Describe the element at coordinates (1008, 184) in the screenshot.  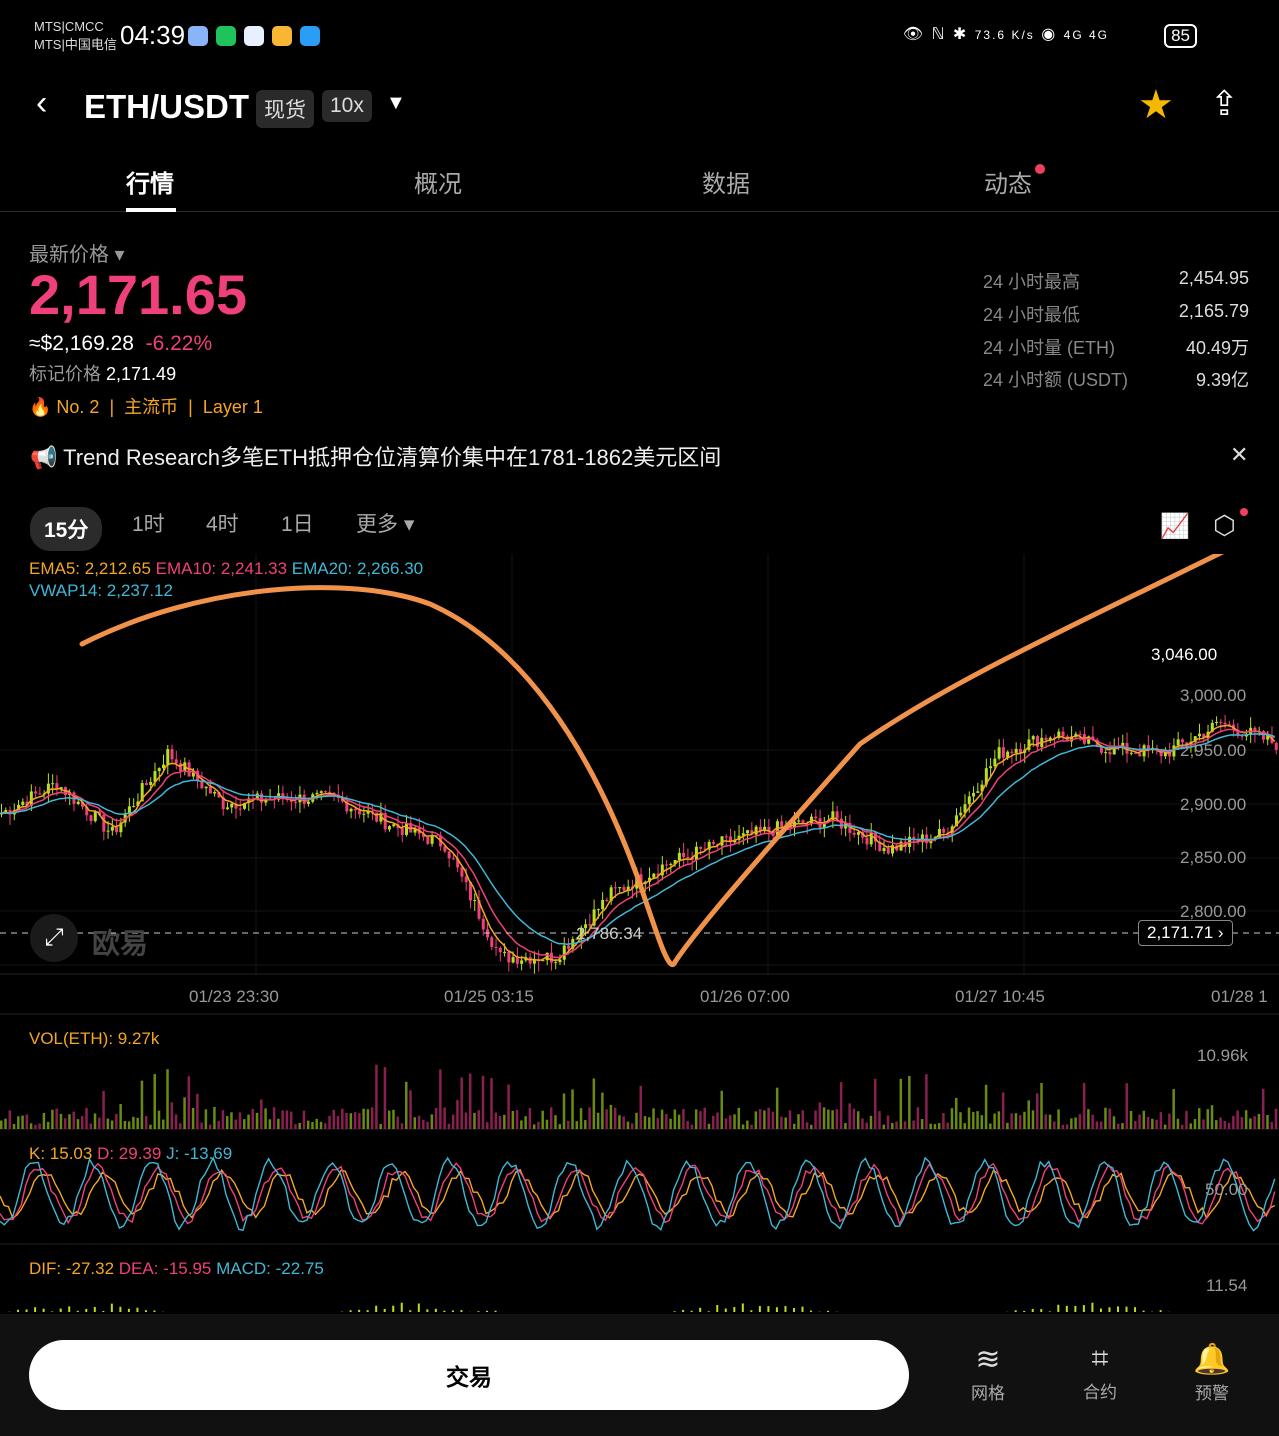
I see `tab-news: 动态` at that location.